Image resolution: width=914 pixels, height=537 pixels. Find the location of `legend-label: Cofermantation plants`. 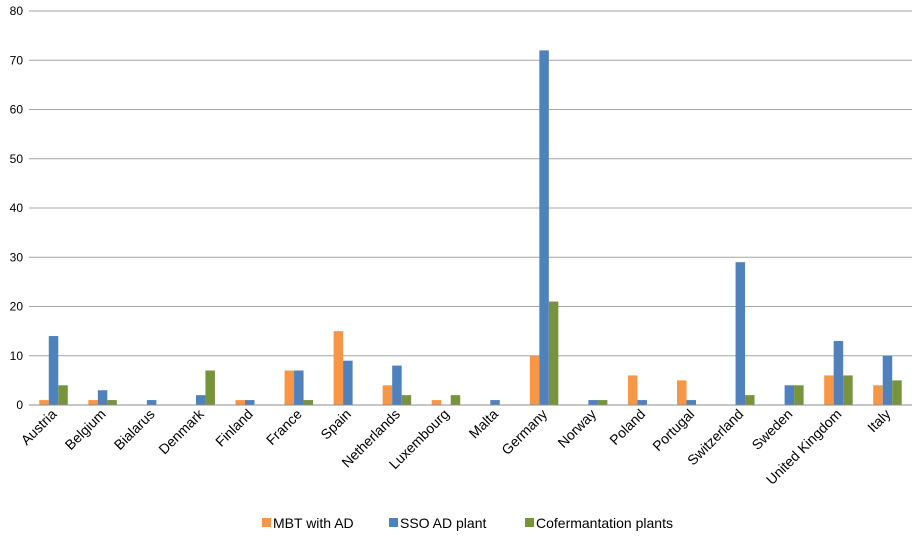

legend-label: Cofermantation plants is located at coordinates (604, 523).